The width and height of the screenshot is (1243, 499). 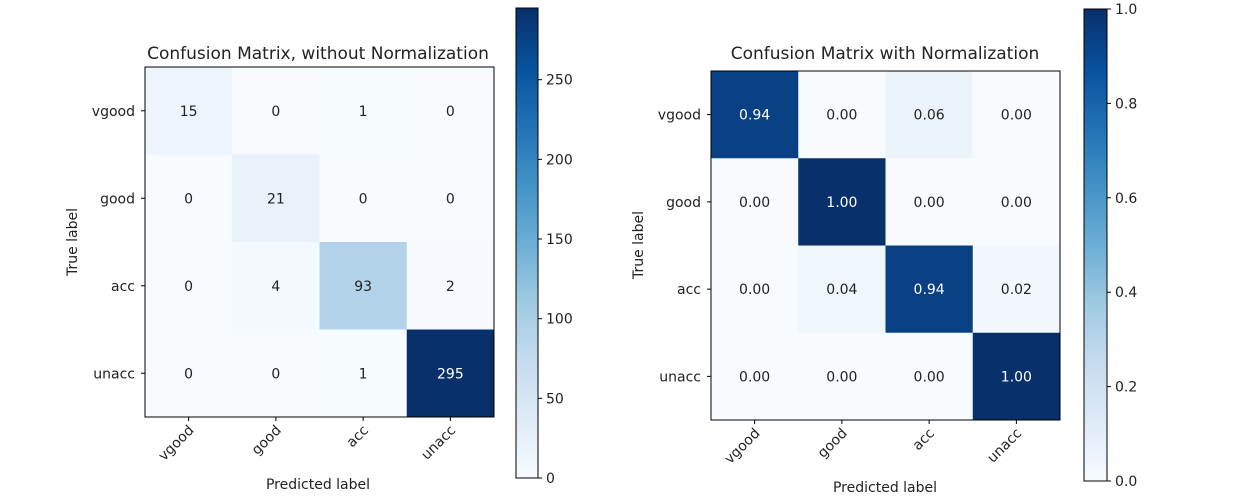 I want to click on cell-value-label: 0.02, so click(x=1016, y=290).